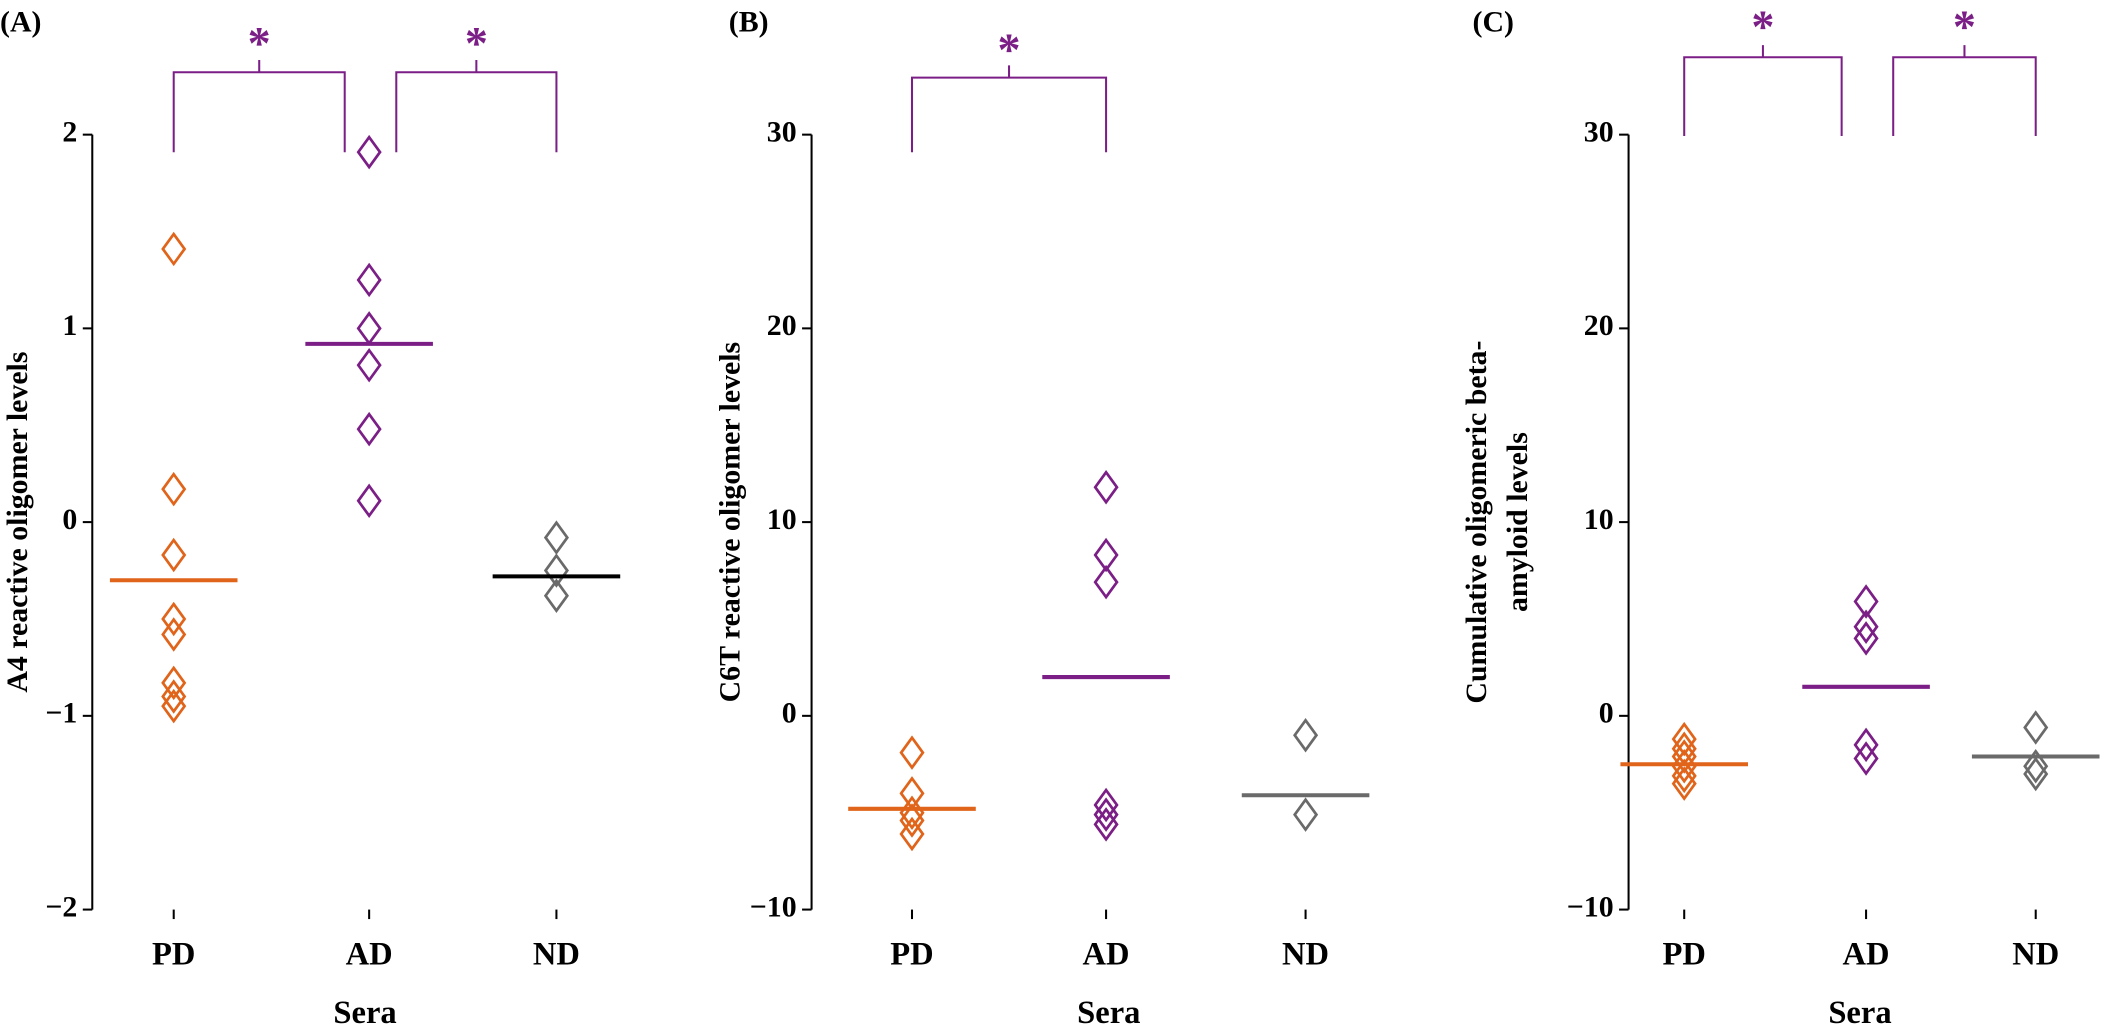  Describe the element at coordinates (1517, 522) in the screenshot. I see `y-axis-label: amyloid levels` at that location.